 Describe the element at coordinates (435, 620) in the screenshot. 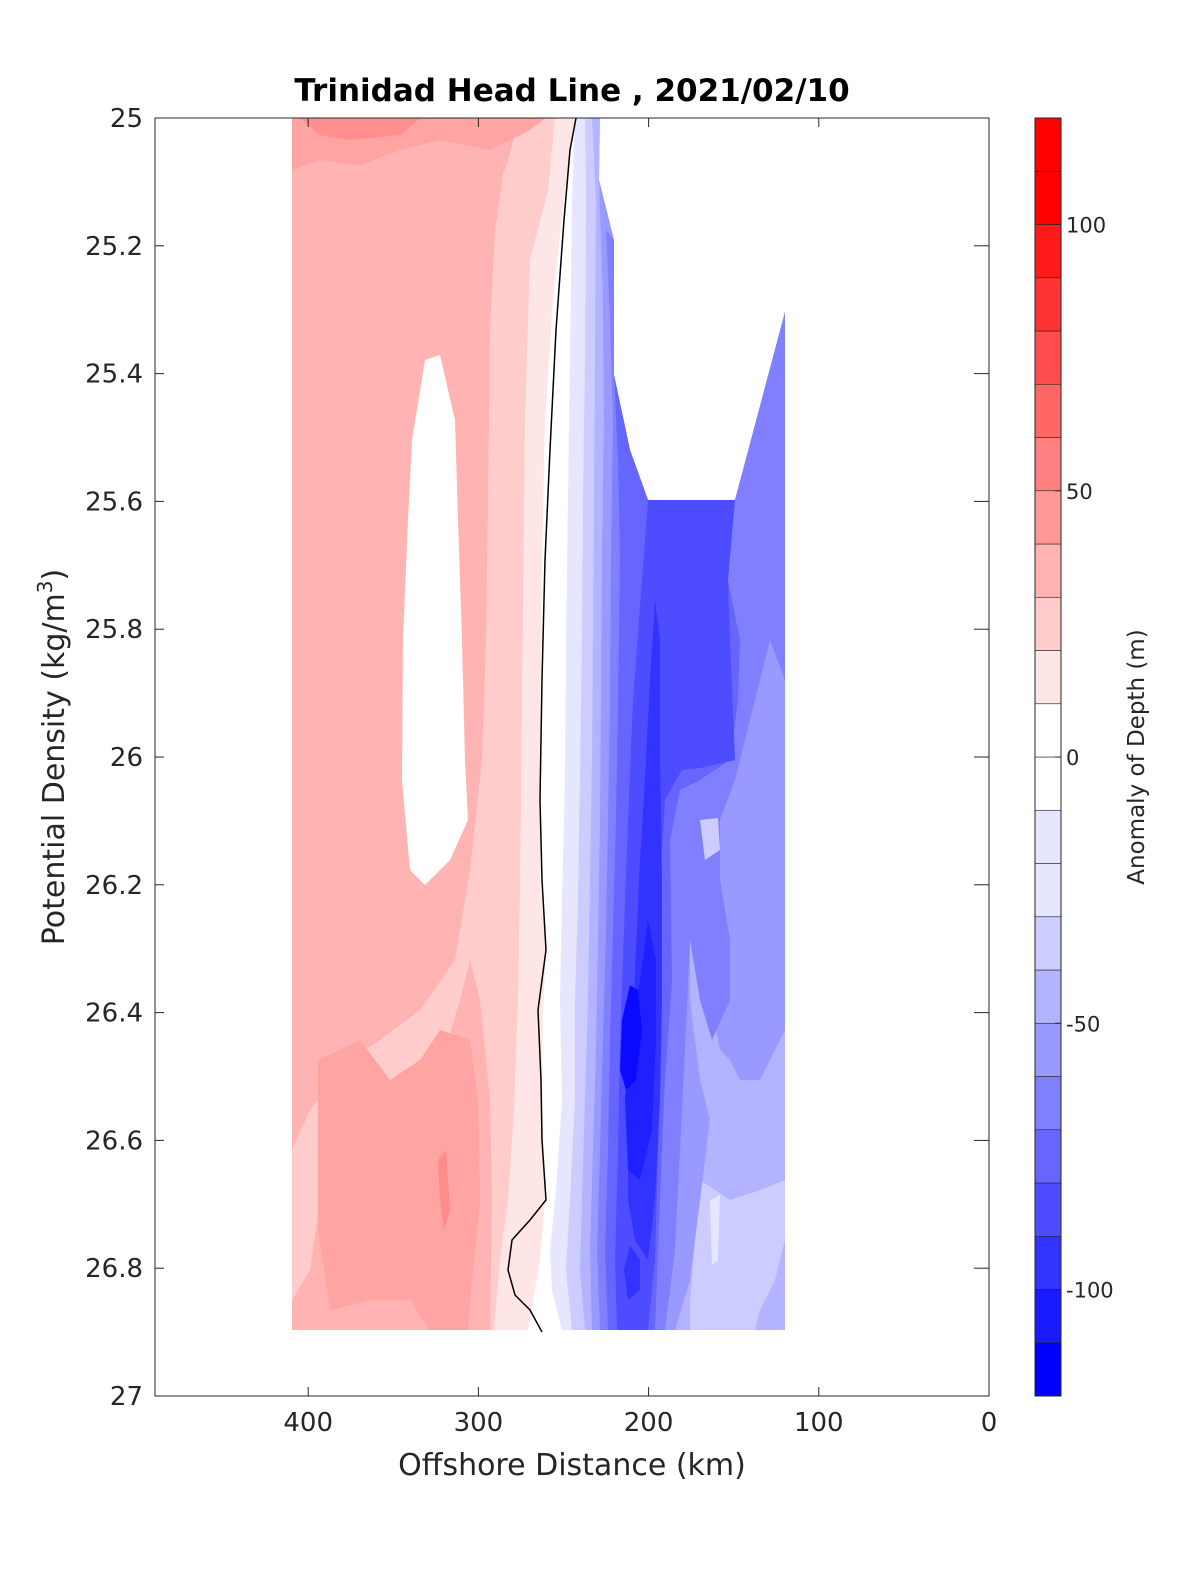

I see `contour-band-zero-core` at that location.